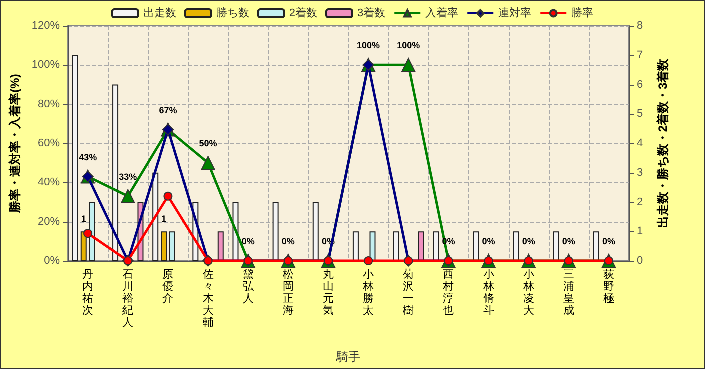  What do you see at coordinates (640, 84) in the screenshot?
I see `y2-tick-label: 6` at bounding box center [640, 84].